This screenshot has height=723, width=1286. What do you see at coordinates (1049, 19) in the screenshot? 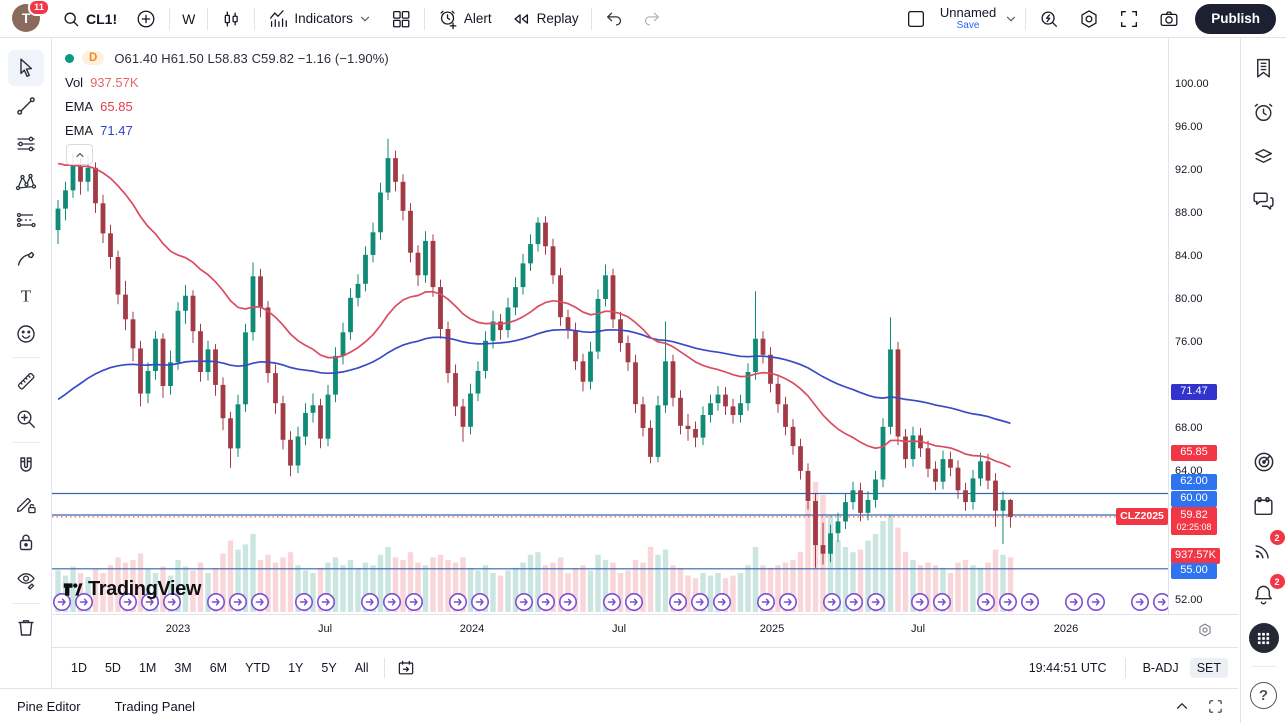
I see `quick-search-button` at bounding box center [1049, 19].